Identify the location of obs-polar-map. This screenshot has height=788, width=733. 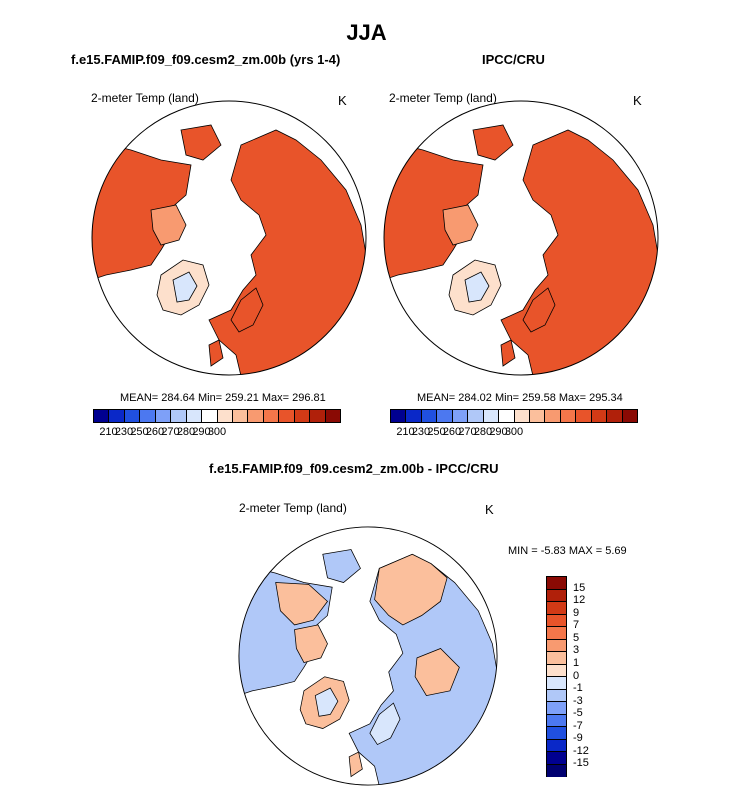
(521, 238).